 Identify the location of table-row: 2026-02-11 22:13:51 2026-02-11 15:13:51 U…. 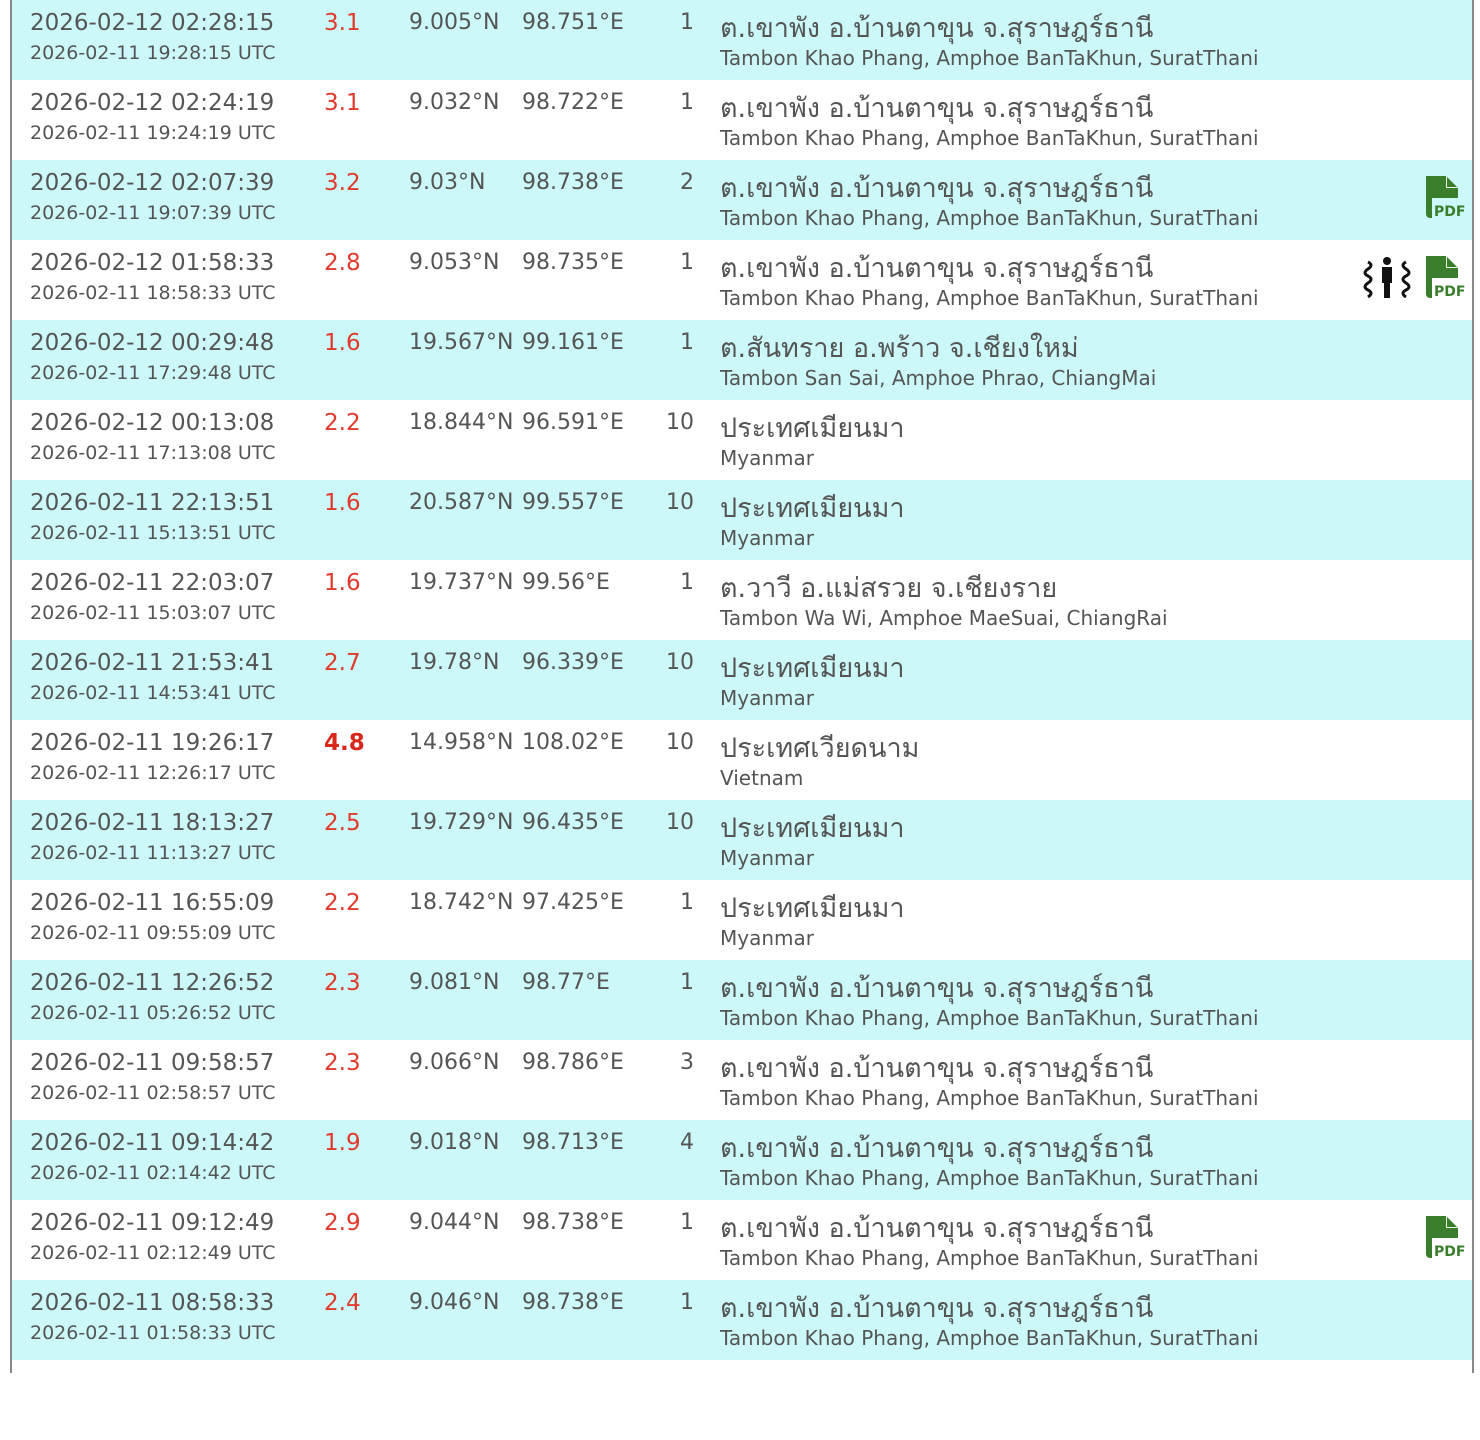
(742, 520).